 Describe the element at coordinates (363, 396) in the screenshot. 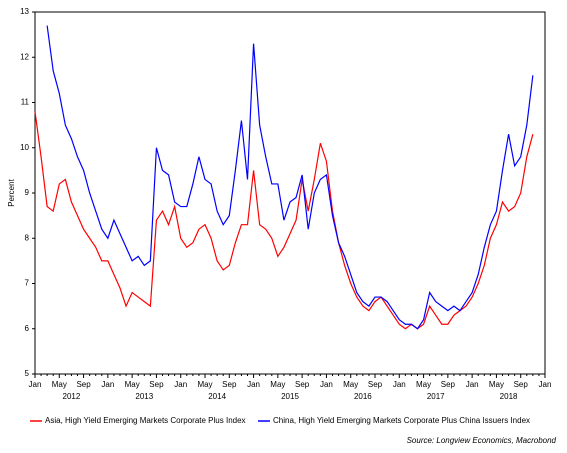

I see `year-label: 2016` at that location.